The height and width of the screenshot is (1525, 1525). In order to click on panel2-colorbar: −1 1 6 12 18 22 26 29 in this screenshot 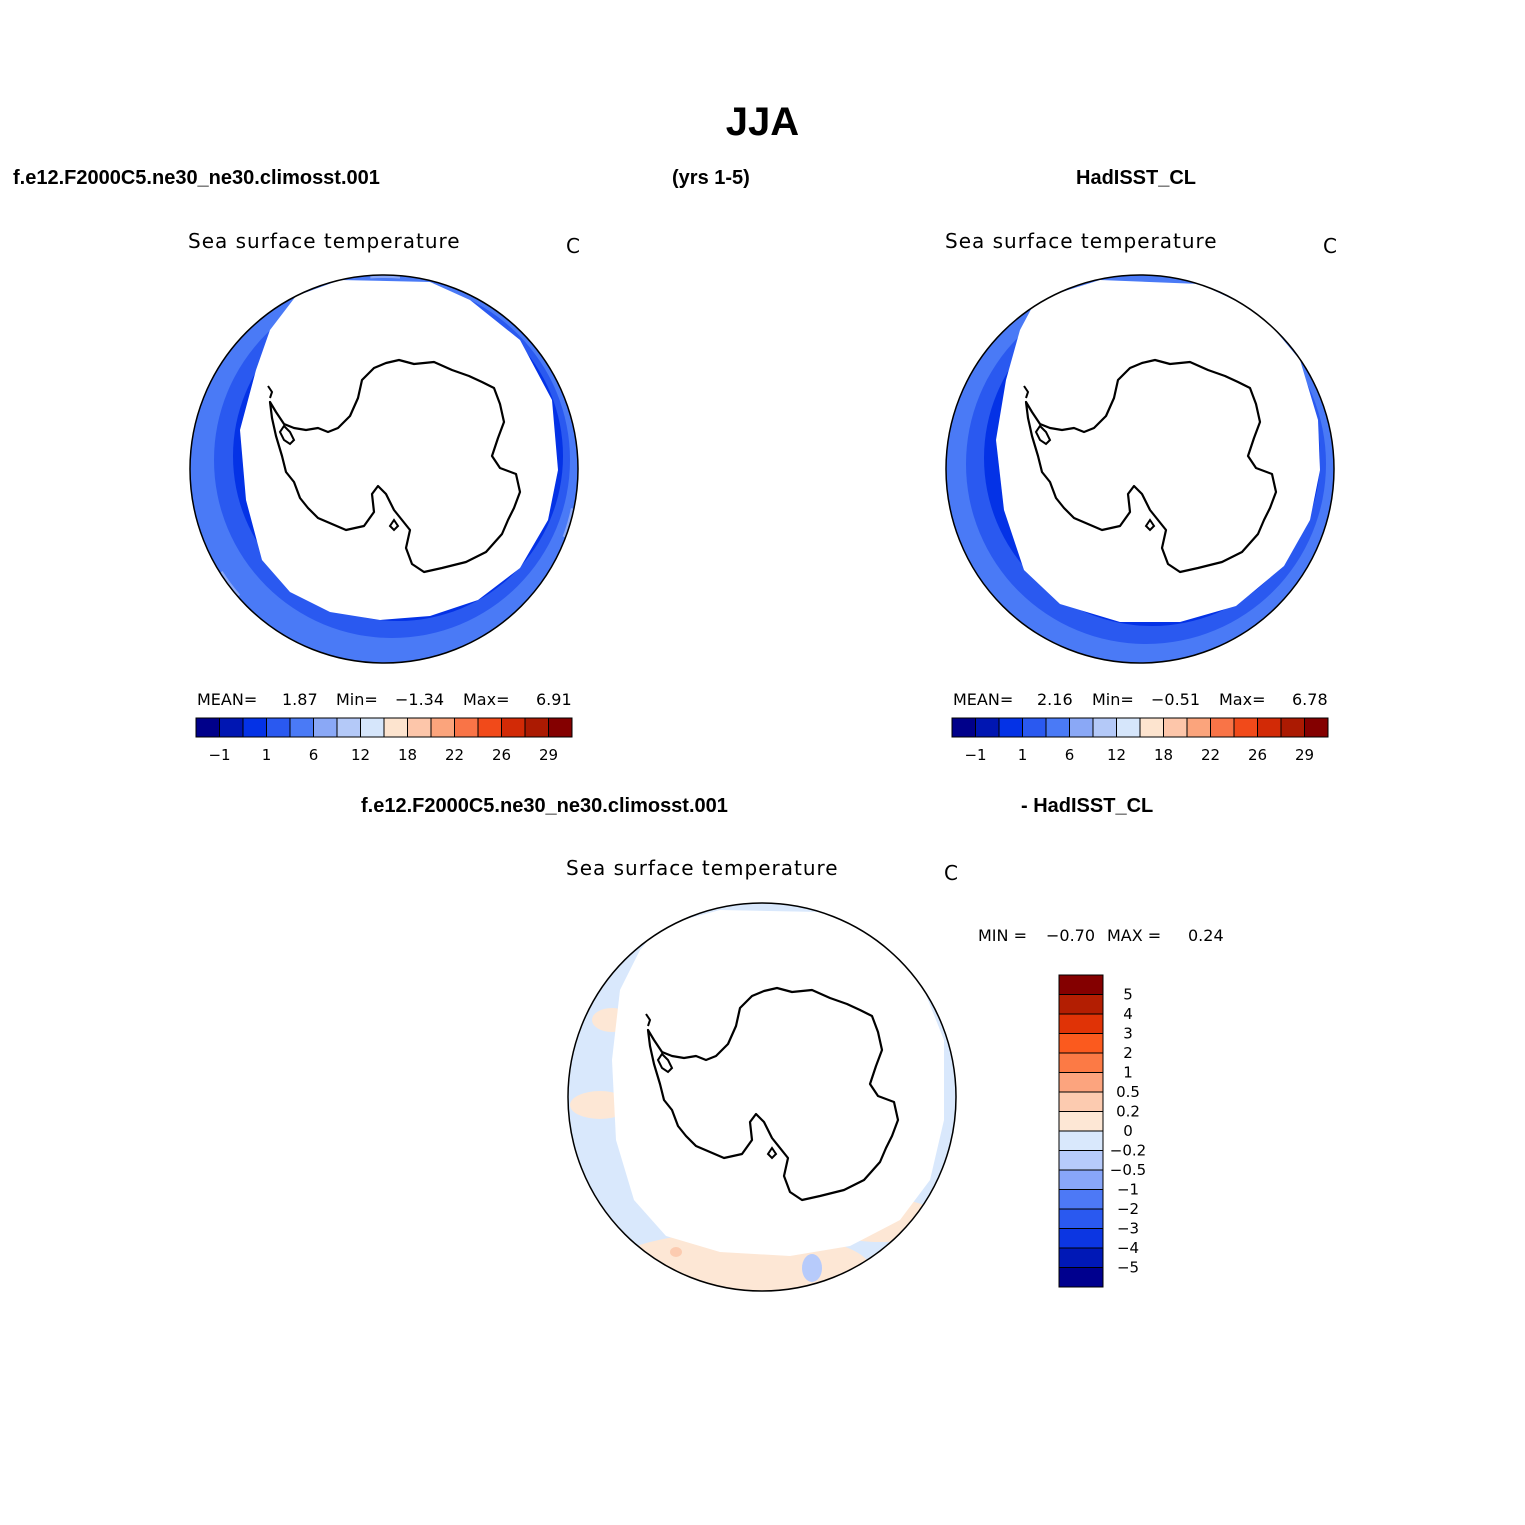, I will do `click(1140, 740)`.